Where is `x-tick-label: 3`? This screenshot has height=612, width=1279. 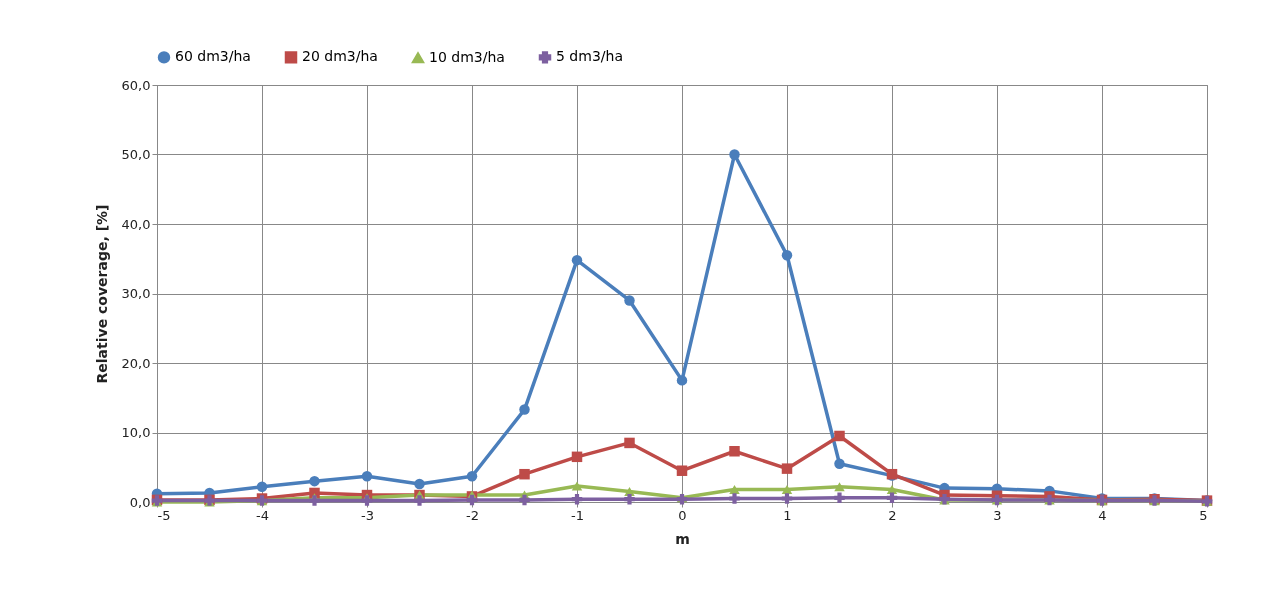
x-tick-label: 3 is located at coordinates (997, 515).